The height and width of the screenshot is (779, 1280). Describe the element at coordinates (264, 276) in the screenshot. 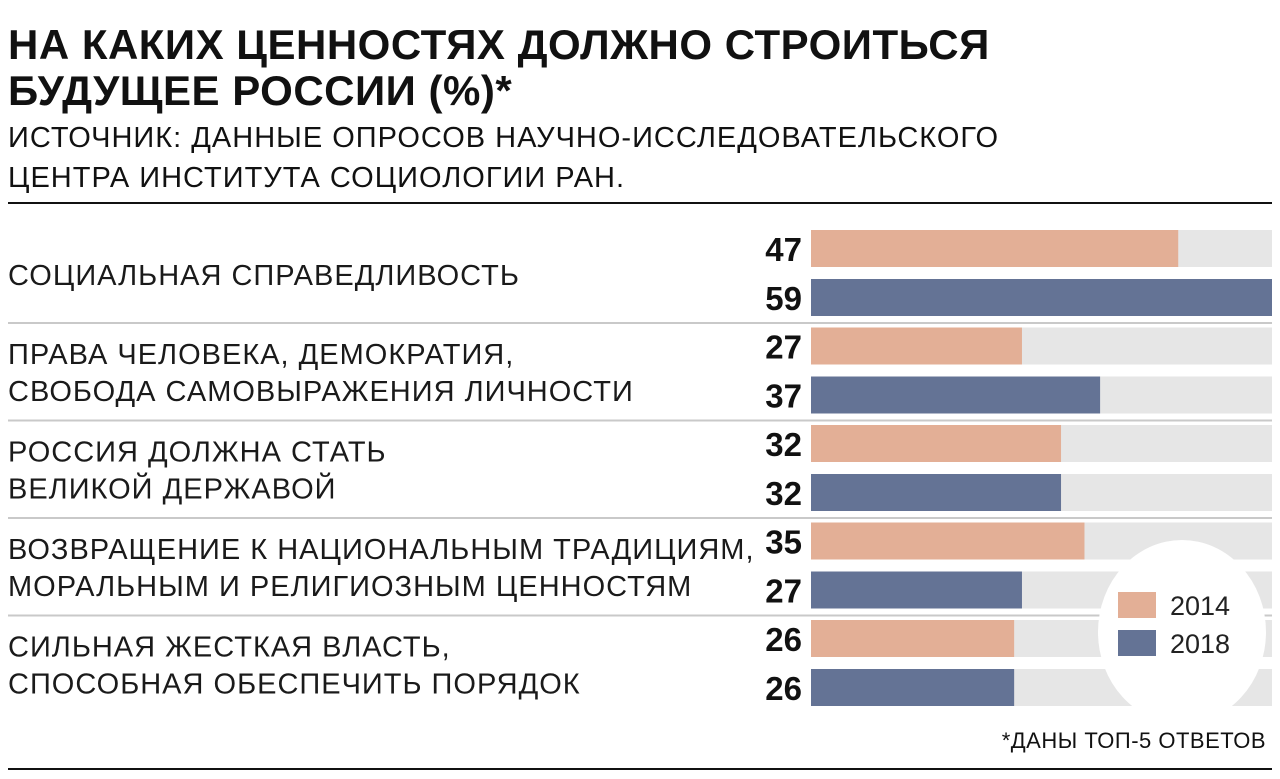

I see `category-label: СОЦИАЛЬНАЯ СПРАВЕДЛИВОСТЬ` at that location.